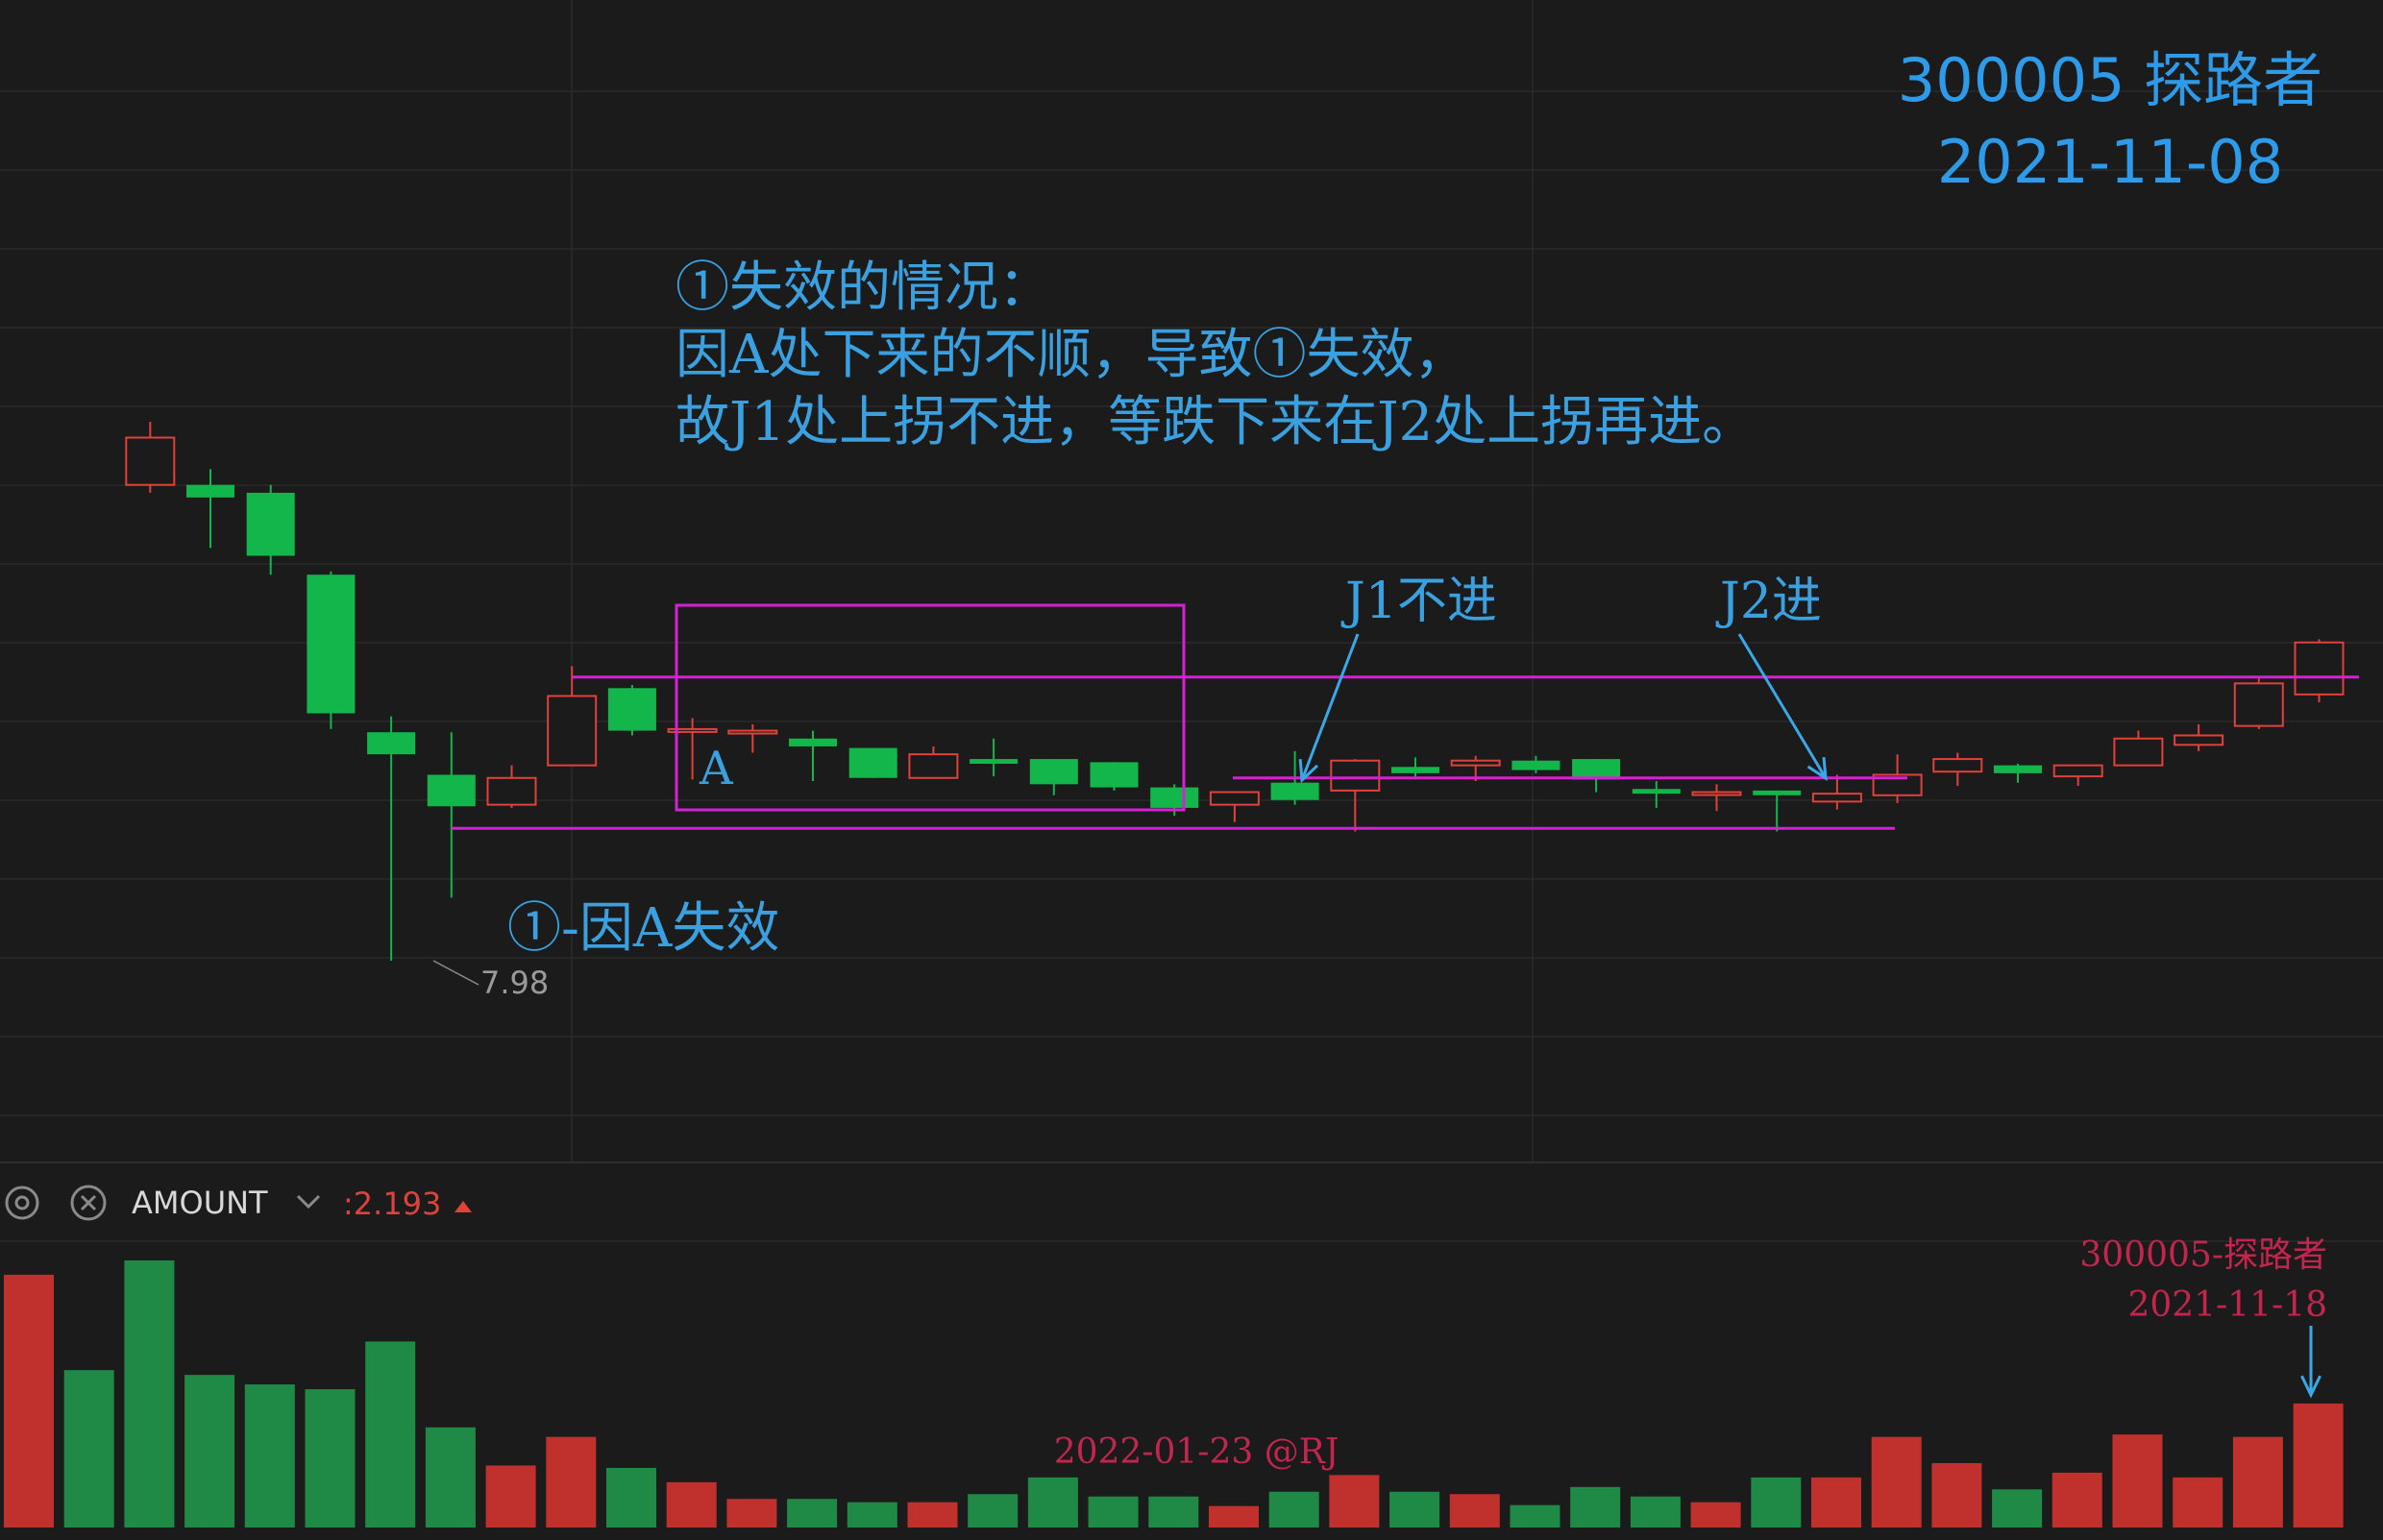  I want to click on note-line-3: 故J1处上拐不进，等跌下来在J2处上拐再进。, so click(1216, 422).